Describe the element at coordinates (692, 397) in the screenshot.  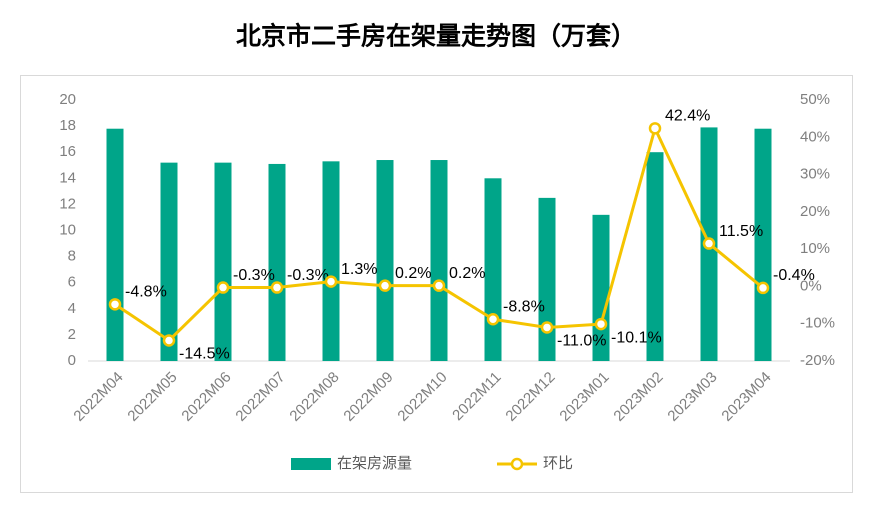
I see `x-tick-label: 2023M03` at that location.